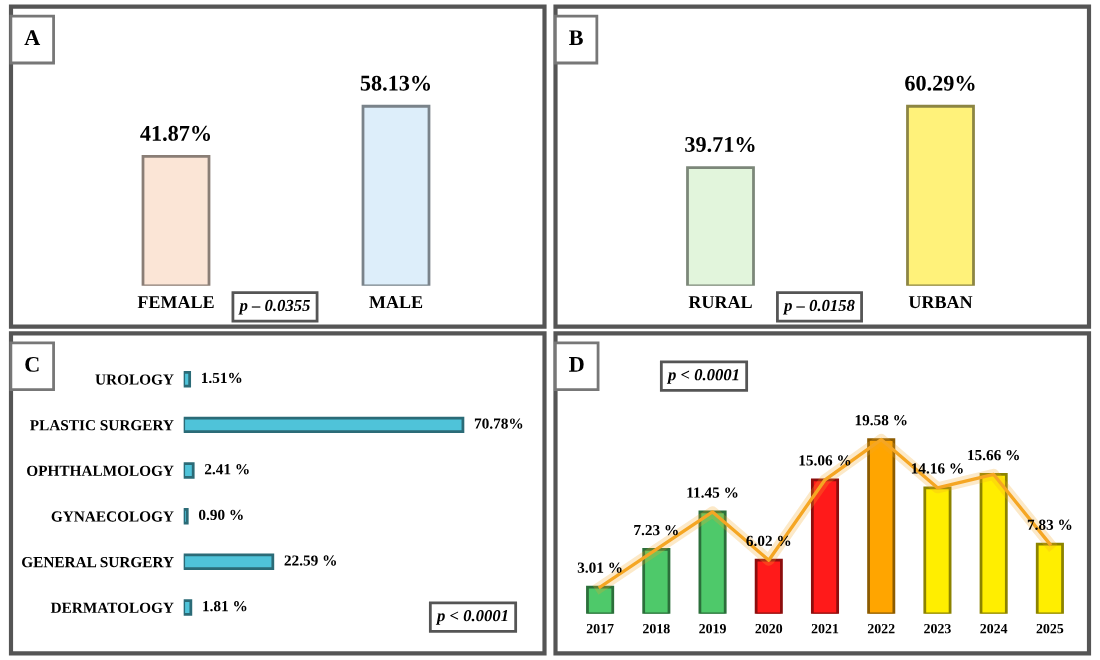 Image resolution: width=1100 pixels, height=660 pixels. What do you see at coordinates (274, 307) in the screenshot?
I see `text: p – 0.0355` at bounding box center [274, 307].